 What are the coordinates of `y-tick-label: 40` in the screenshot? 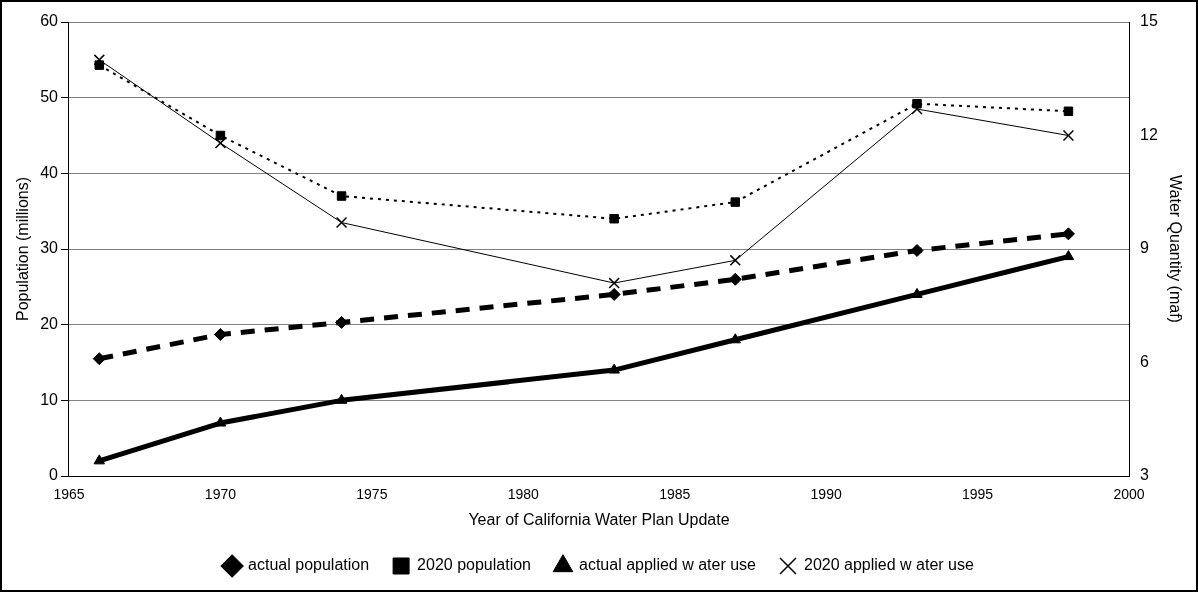 It's located at (49, 172).